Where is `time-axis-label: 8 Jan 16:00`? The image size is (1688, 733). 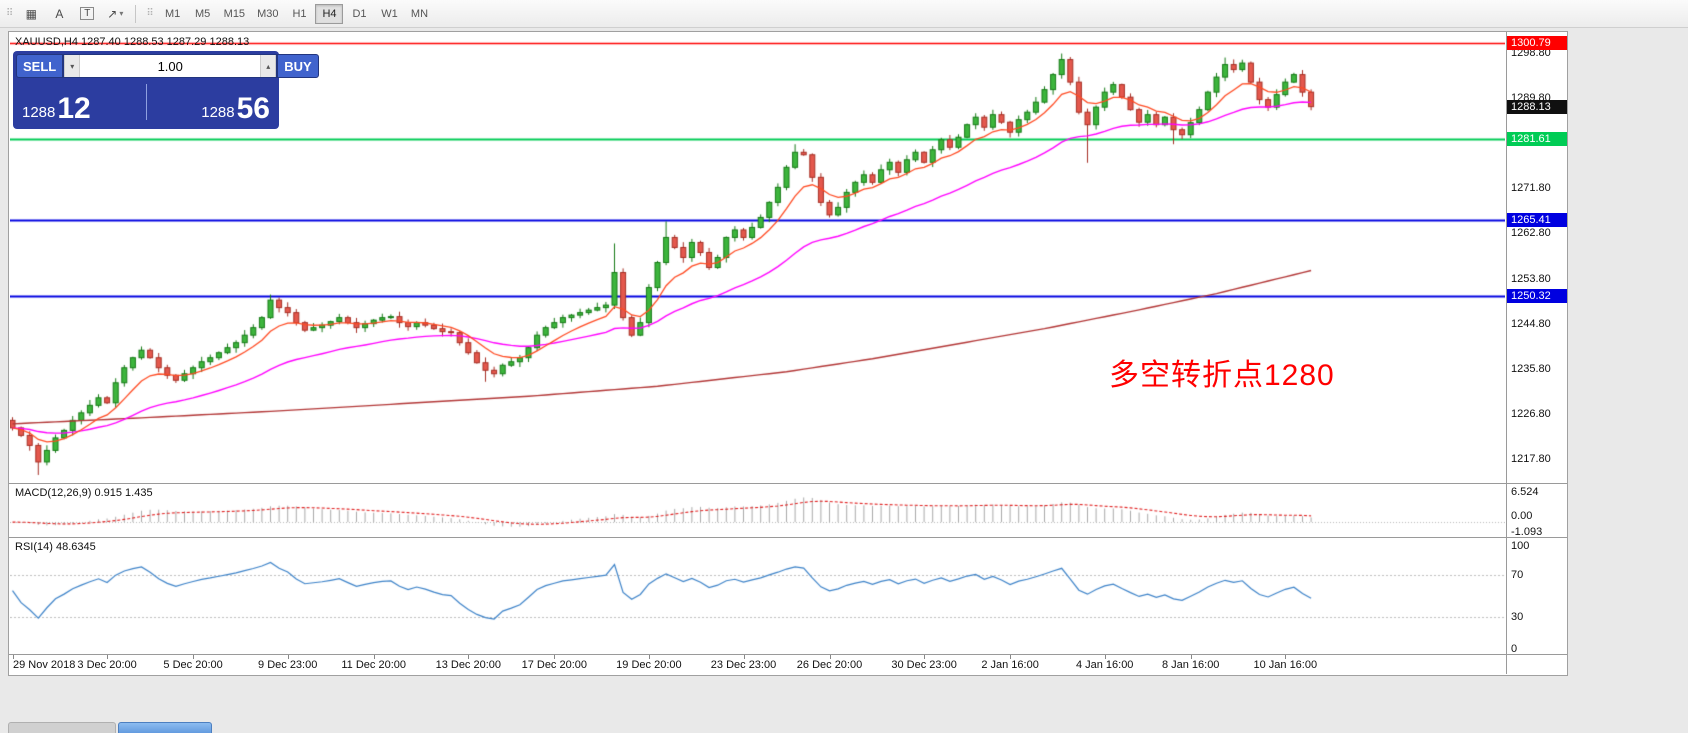
time-axis-label: 8 Jan 16:00 is located at coordinates (1190, 665).